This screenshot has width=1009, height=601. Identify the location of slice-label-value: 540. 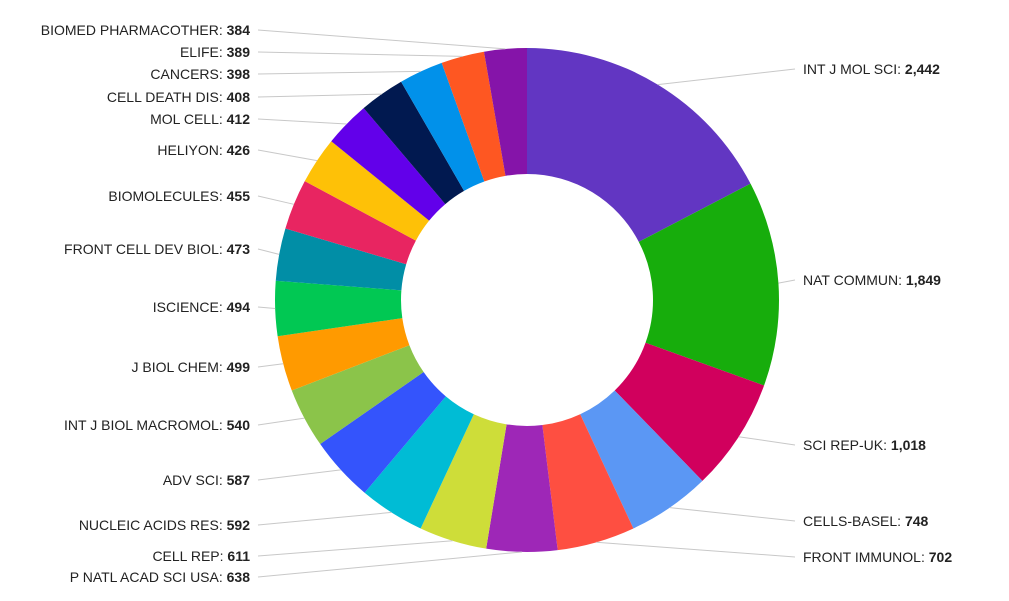
(239, 425).